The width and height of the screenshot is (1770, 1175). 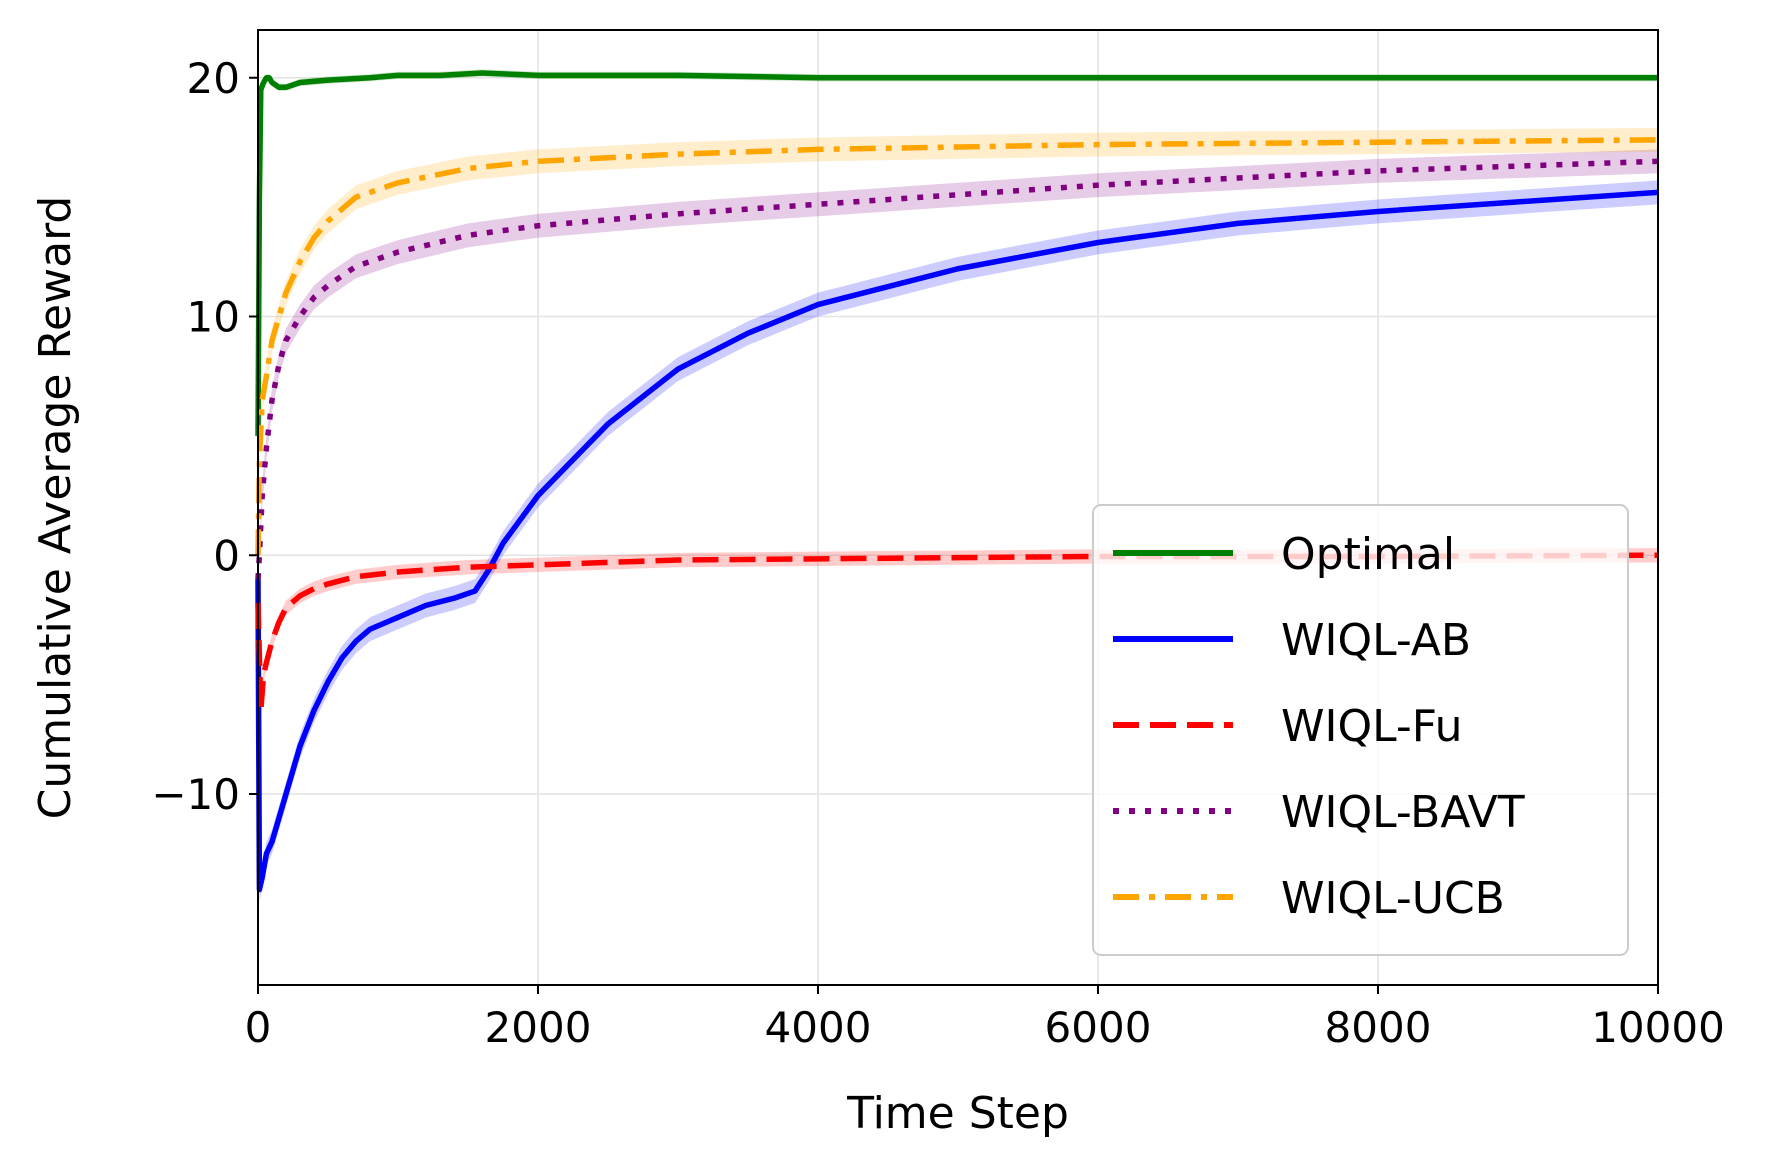 I want to click on x-tick-label: 10000, so click(x=1658, y=1027).